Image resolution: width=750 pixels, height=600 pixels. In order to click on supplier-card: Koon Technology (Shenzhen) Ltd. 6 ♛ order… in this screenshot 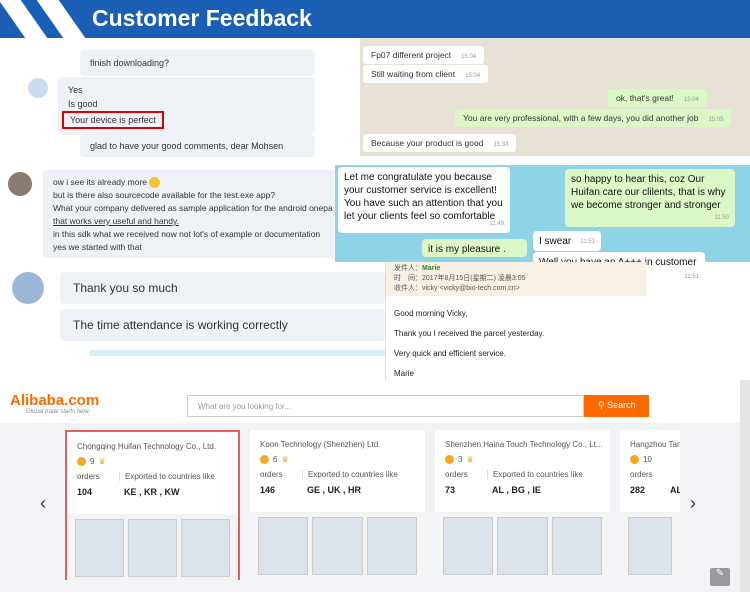, I will do `click(337, 505)`.